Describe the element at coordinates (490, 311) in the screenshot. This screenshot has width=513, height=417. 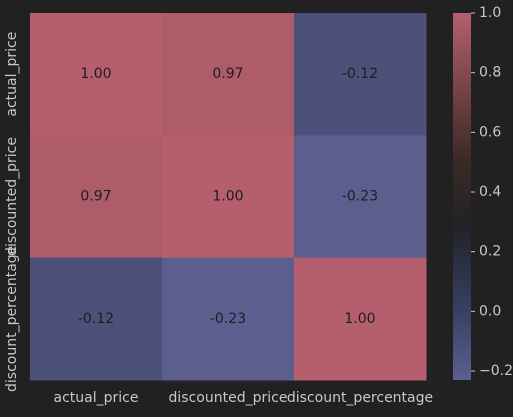
I see `colorbar-tick-label: 0.0` at that location.